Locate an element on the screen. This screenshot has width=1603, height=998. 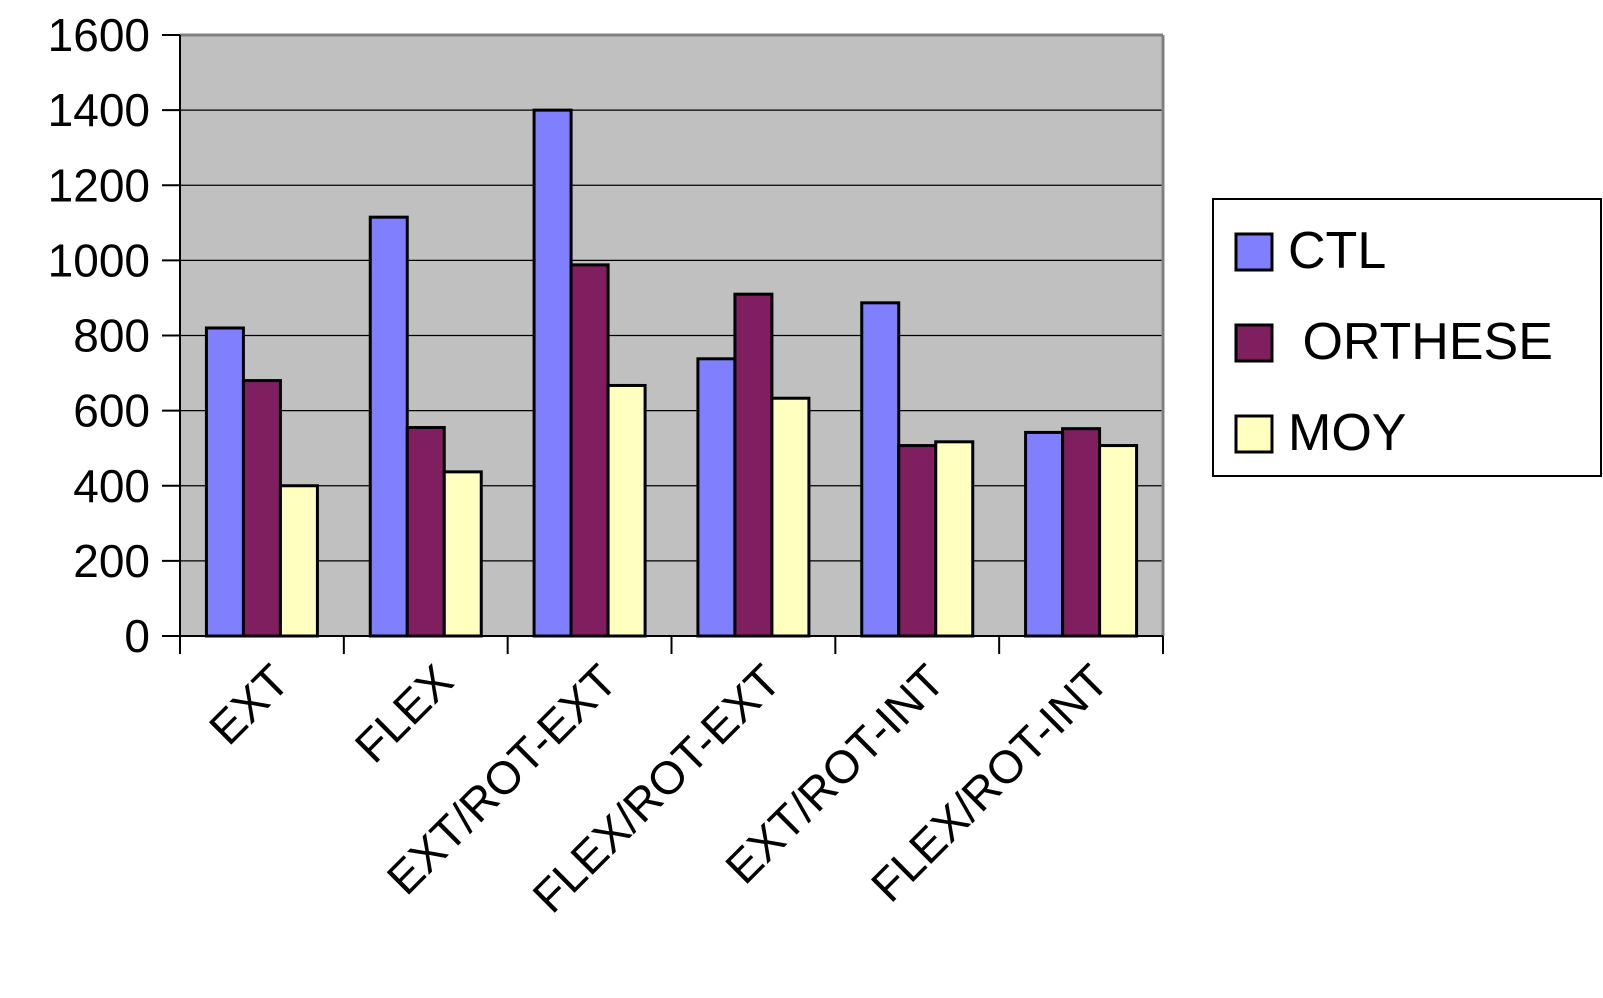
y-tick-label: 600 is located at coordinates (111, 411).